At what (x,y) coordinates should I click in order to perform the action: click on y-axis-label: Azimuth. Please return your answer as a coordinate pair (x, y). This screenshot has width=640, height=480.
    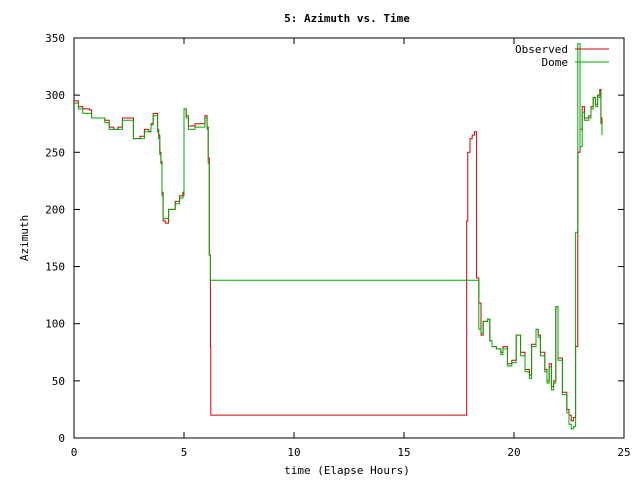
    Looking at the image, I should click on (24, 238).